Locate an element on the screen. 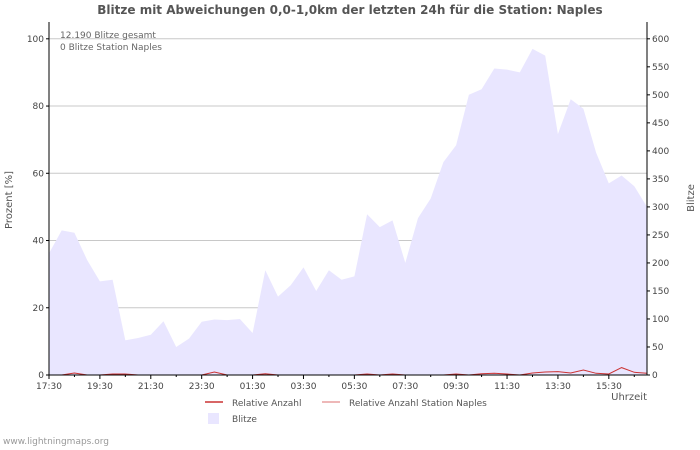 The image size is (700, 450). y-left-tick-label: 40 is located at coordinates (39, 242).